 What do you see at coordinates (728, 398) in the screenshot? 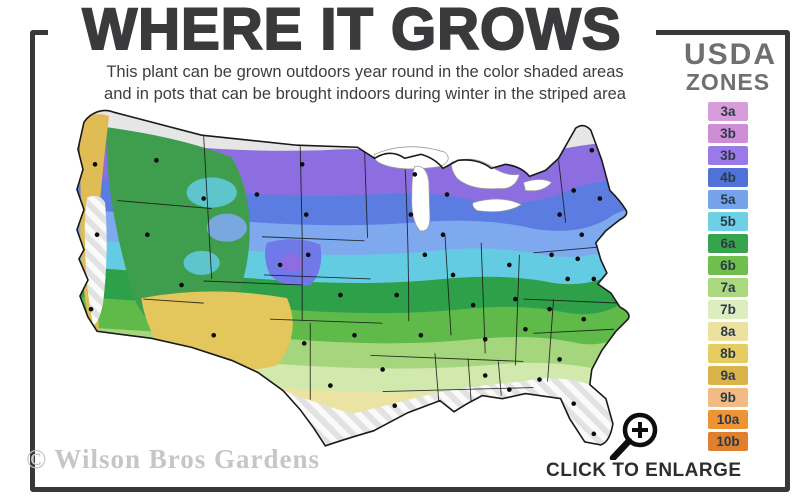
I see `zone-swatch-9b-13: 9b` at bounding box center [728, 398].